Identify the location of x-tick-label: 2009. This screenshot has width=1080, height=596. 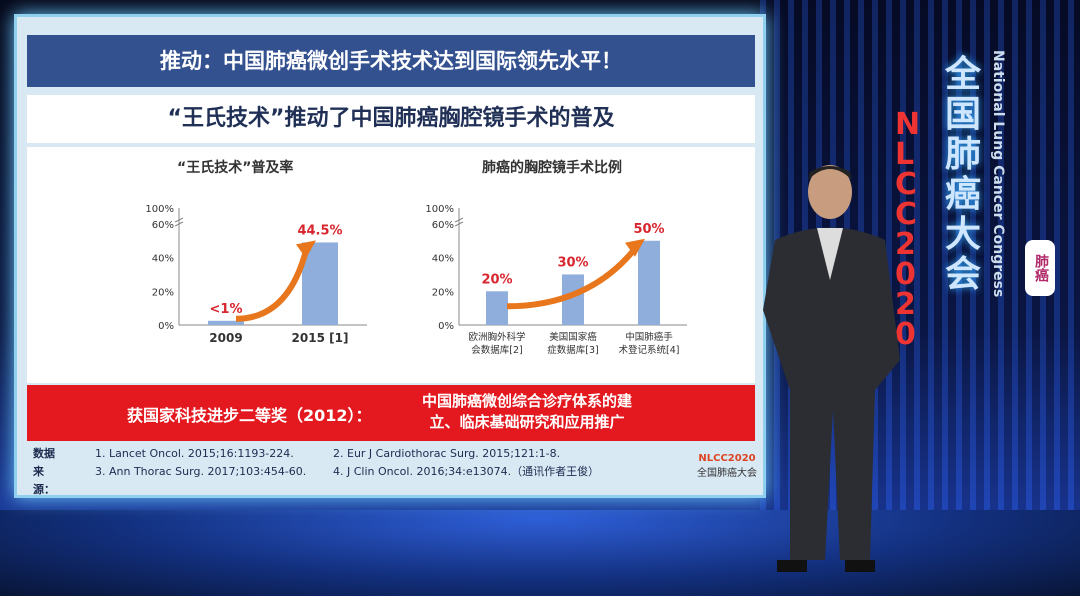
(225, 338).